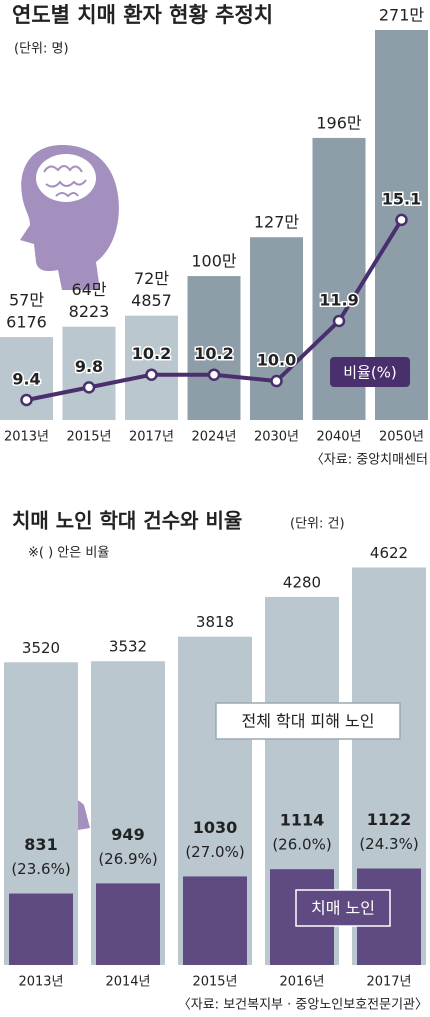 The height and width of the screenshot is (1017, 430). I want to click on x-tick-label: 2030년, so click(276, 437).